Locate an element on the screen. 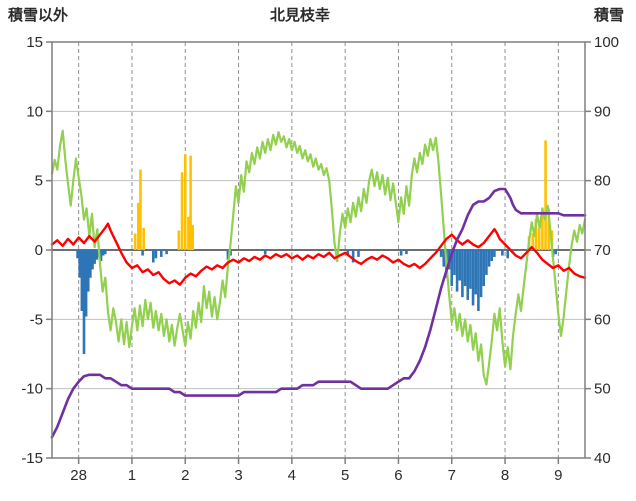  right-axis-tick-label: 80 is located at coordinates (602, 181).